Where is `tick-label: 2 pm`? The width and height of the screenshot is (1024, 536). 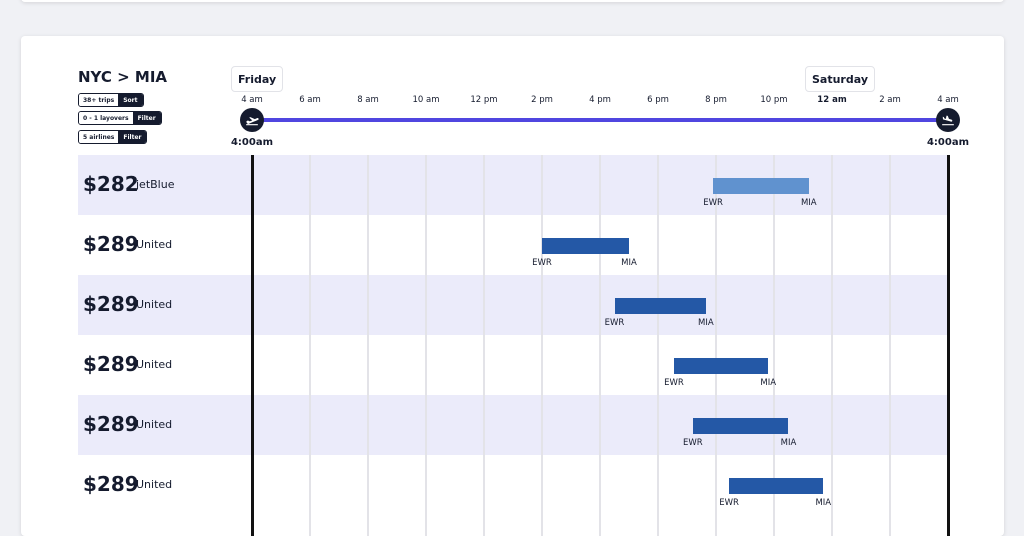 tick-label: 2 pm is located at coordinates (542, 100).